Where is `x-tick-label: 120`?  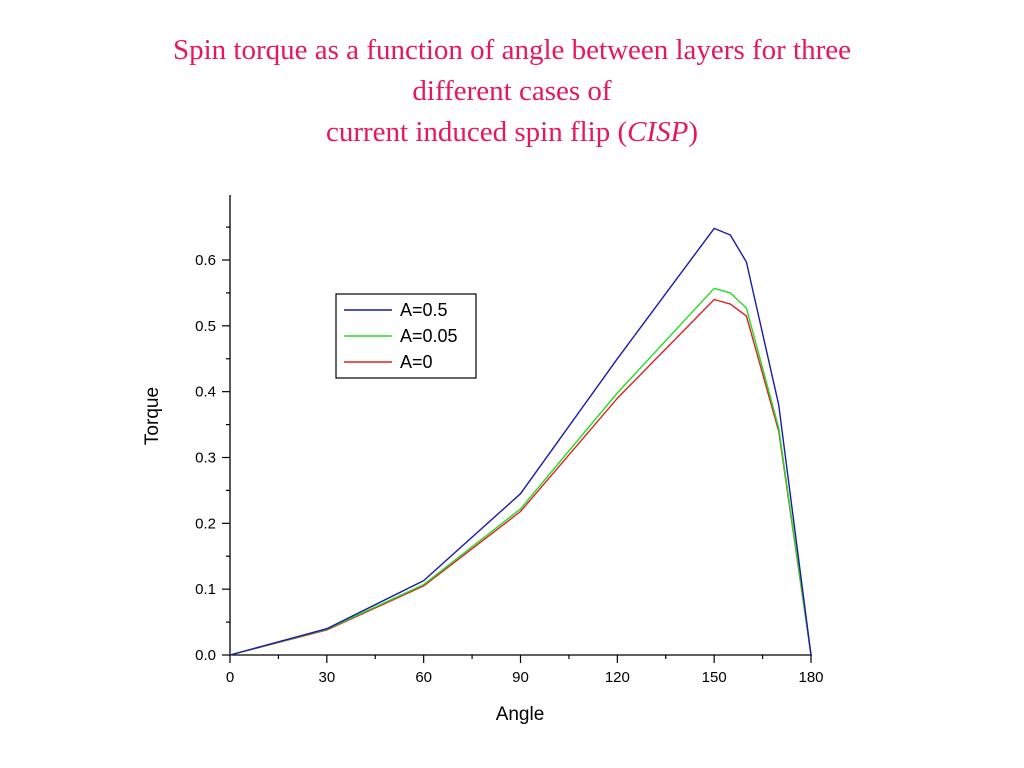 x-tick-label: 120 is located at coordinates (617, 677).